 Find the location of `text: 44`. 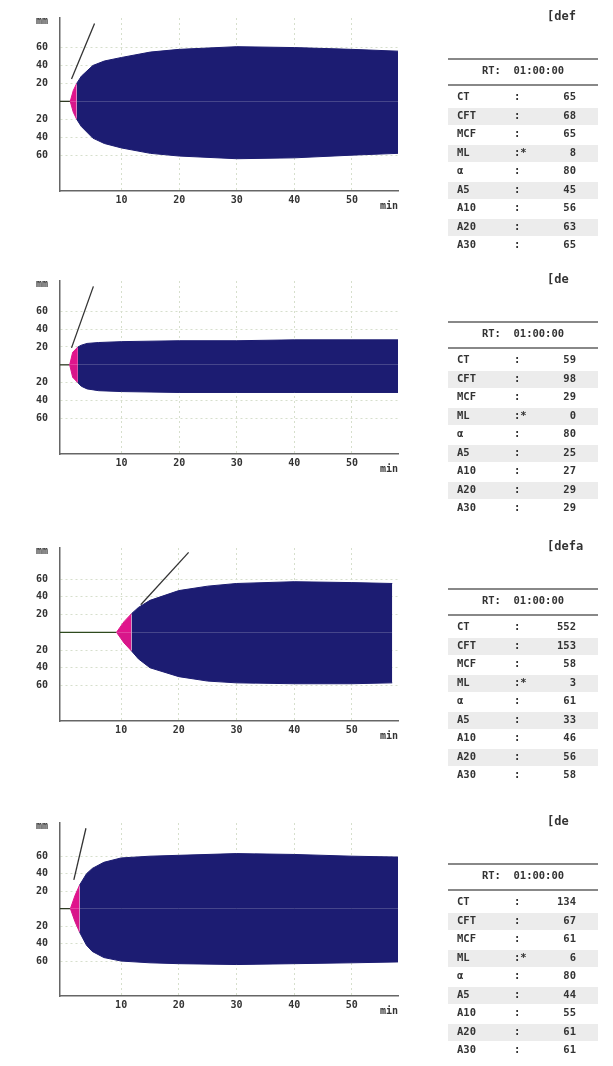

text: 44 is located at coordinates (569, 993).